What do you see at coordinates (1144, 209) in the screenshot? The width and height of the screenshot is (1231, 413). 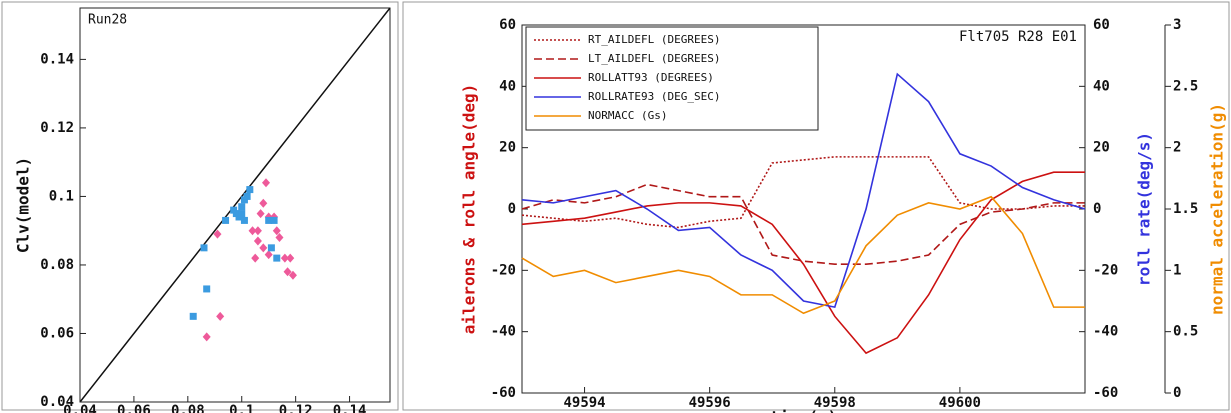 I see `y2-axis-label: roll rate(deg/s)` at bounding box center [1144, 209].